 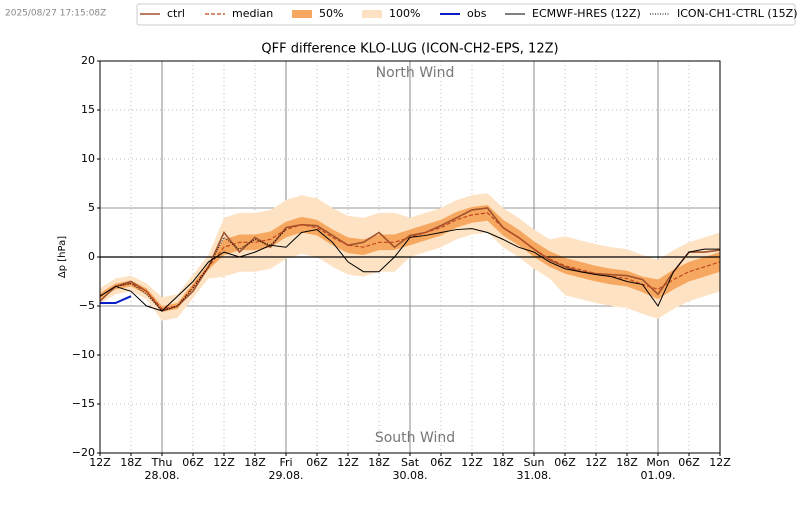 I want to click on legend-label: ECMWF-HRES (12Z), so click(x=586, y=13).